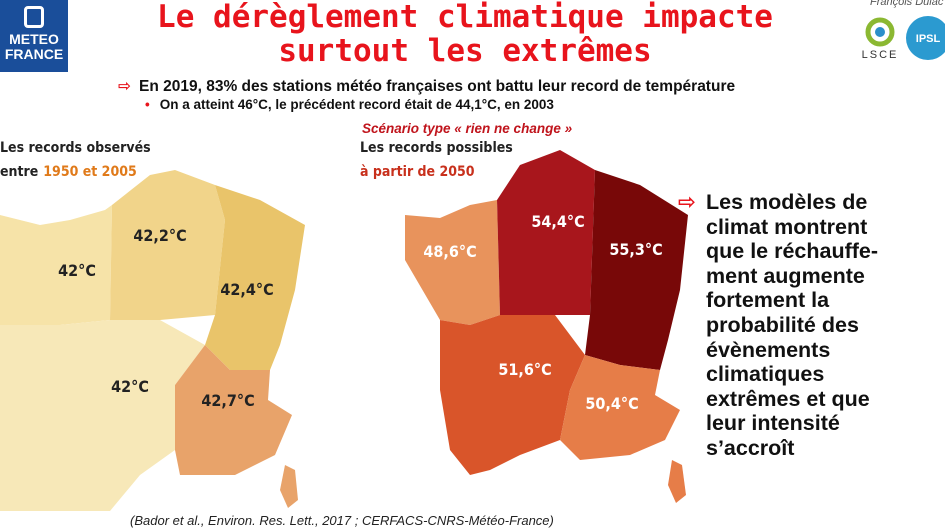 The height and width of the screenshot is (531, 945). Describe the element at coordinates (792, 251) in the screenshot. I see `conclusion-line: que le réchauffe-` at that location.